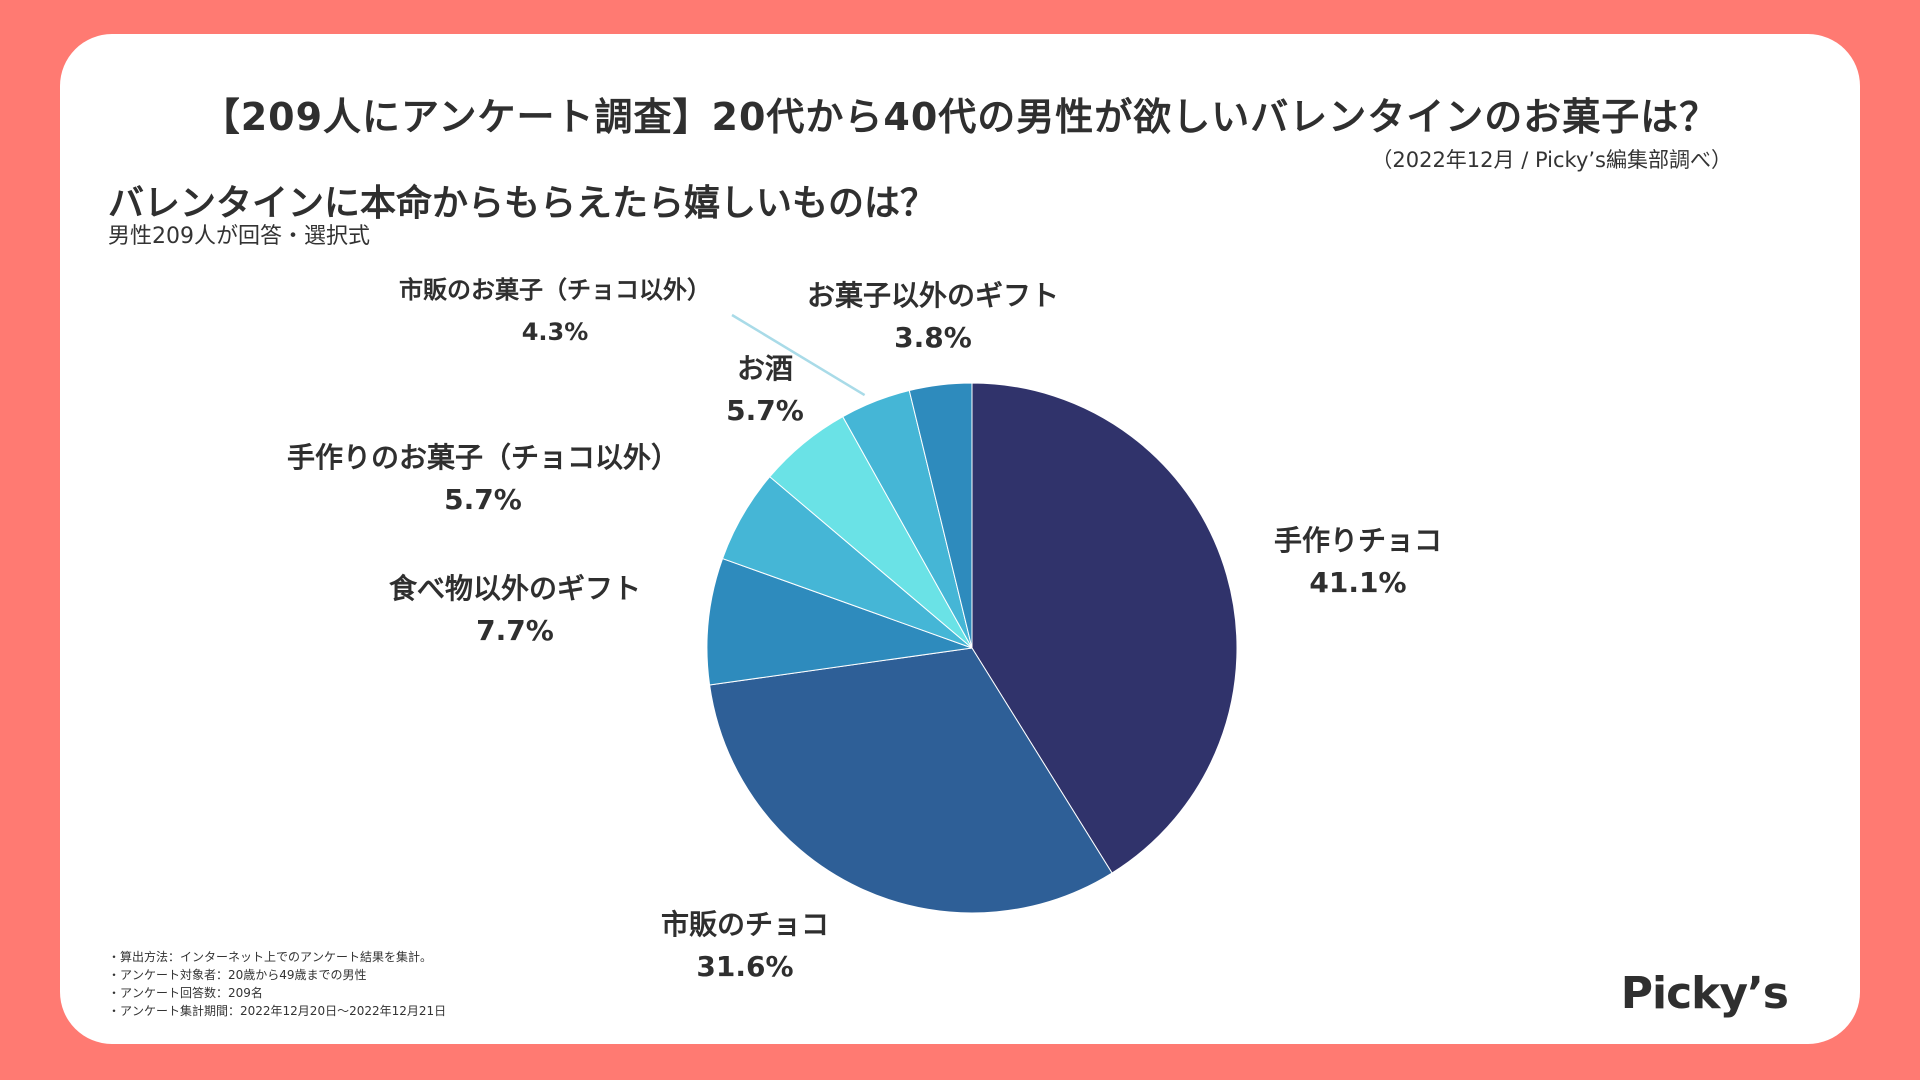 The image size is (1920, 1080). I want to click on slice-label: 手作りのお菓子（チョコ以外）, so click(483, 457).